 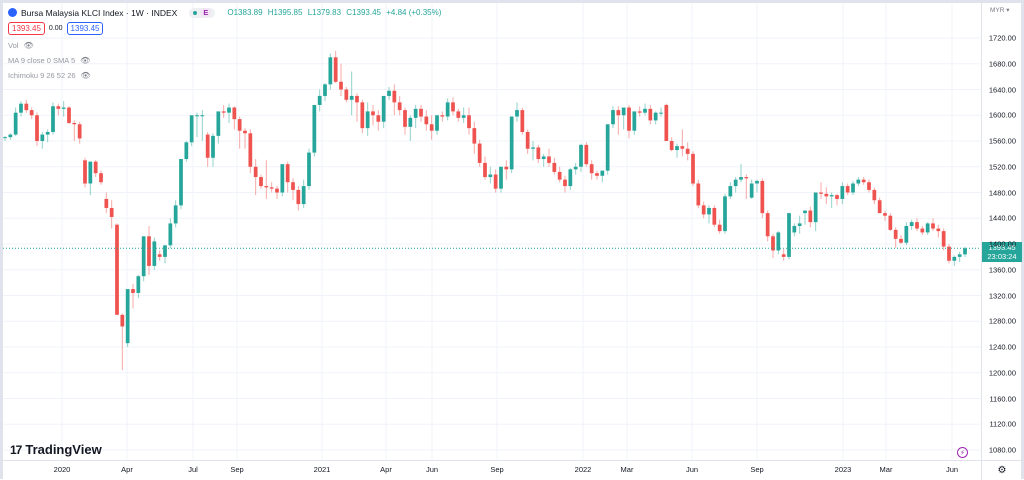 I want to click on sell-button: 1393.45, so click(x=26, y=28).